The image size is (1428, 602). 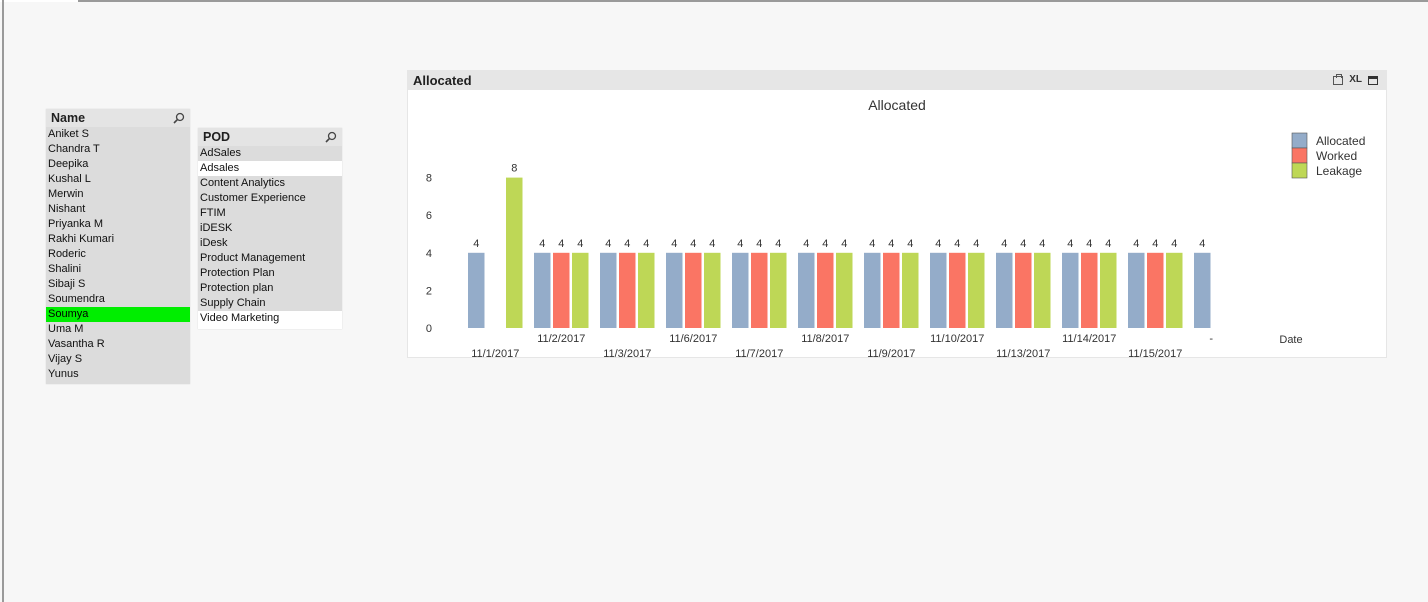 I want to click on name-list-item: Uma M, so click(x=118, y=329).